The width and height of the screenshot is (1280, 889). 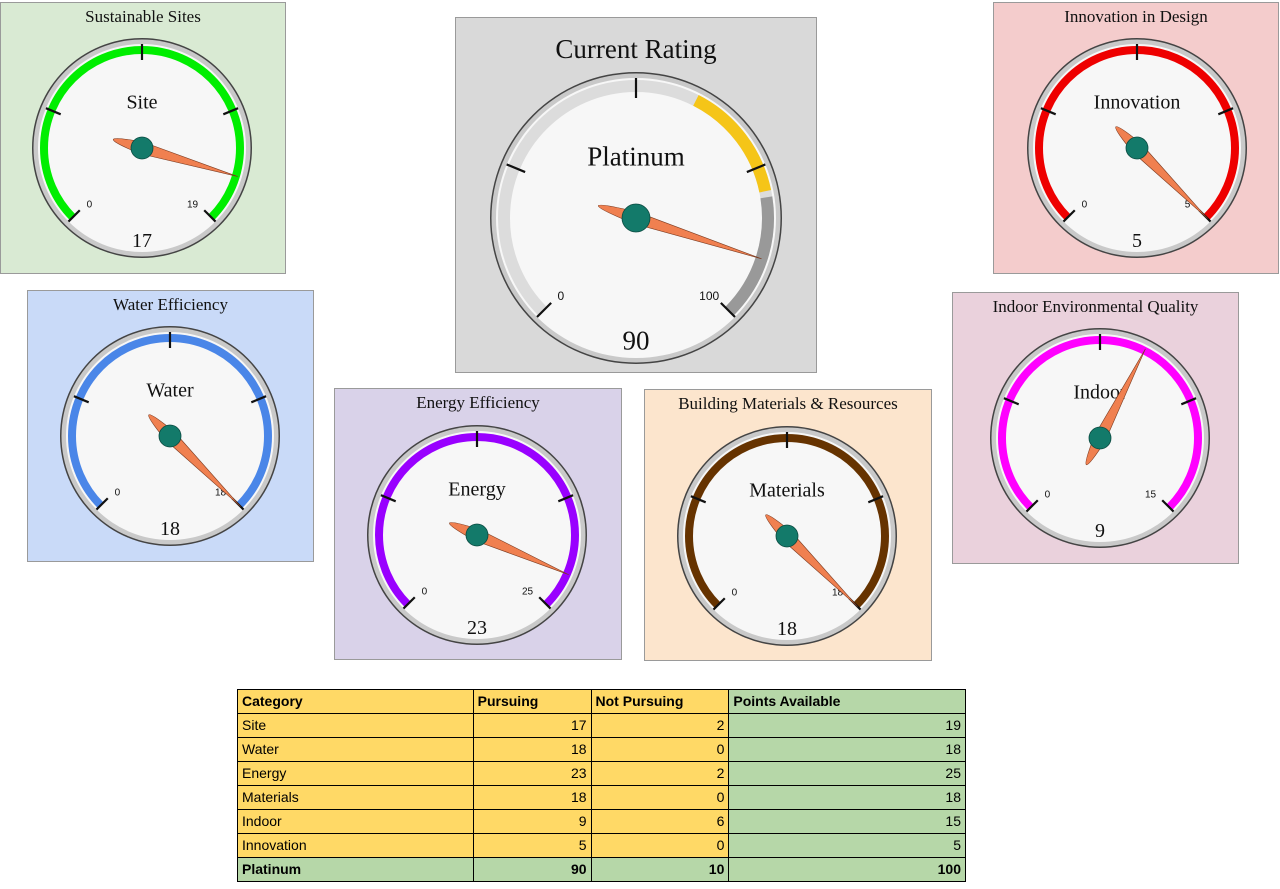 I want to click on gauge-title-indoor: Indoor Environmental Quality, so click(x=1095, y=306).